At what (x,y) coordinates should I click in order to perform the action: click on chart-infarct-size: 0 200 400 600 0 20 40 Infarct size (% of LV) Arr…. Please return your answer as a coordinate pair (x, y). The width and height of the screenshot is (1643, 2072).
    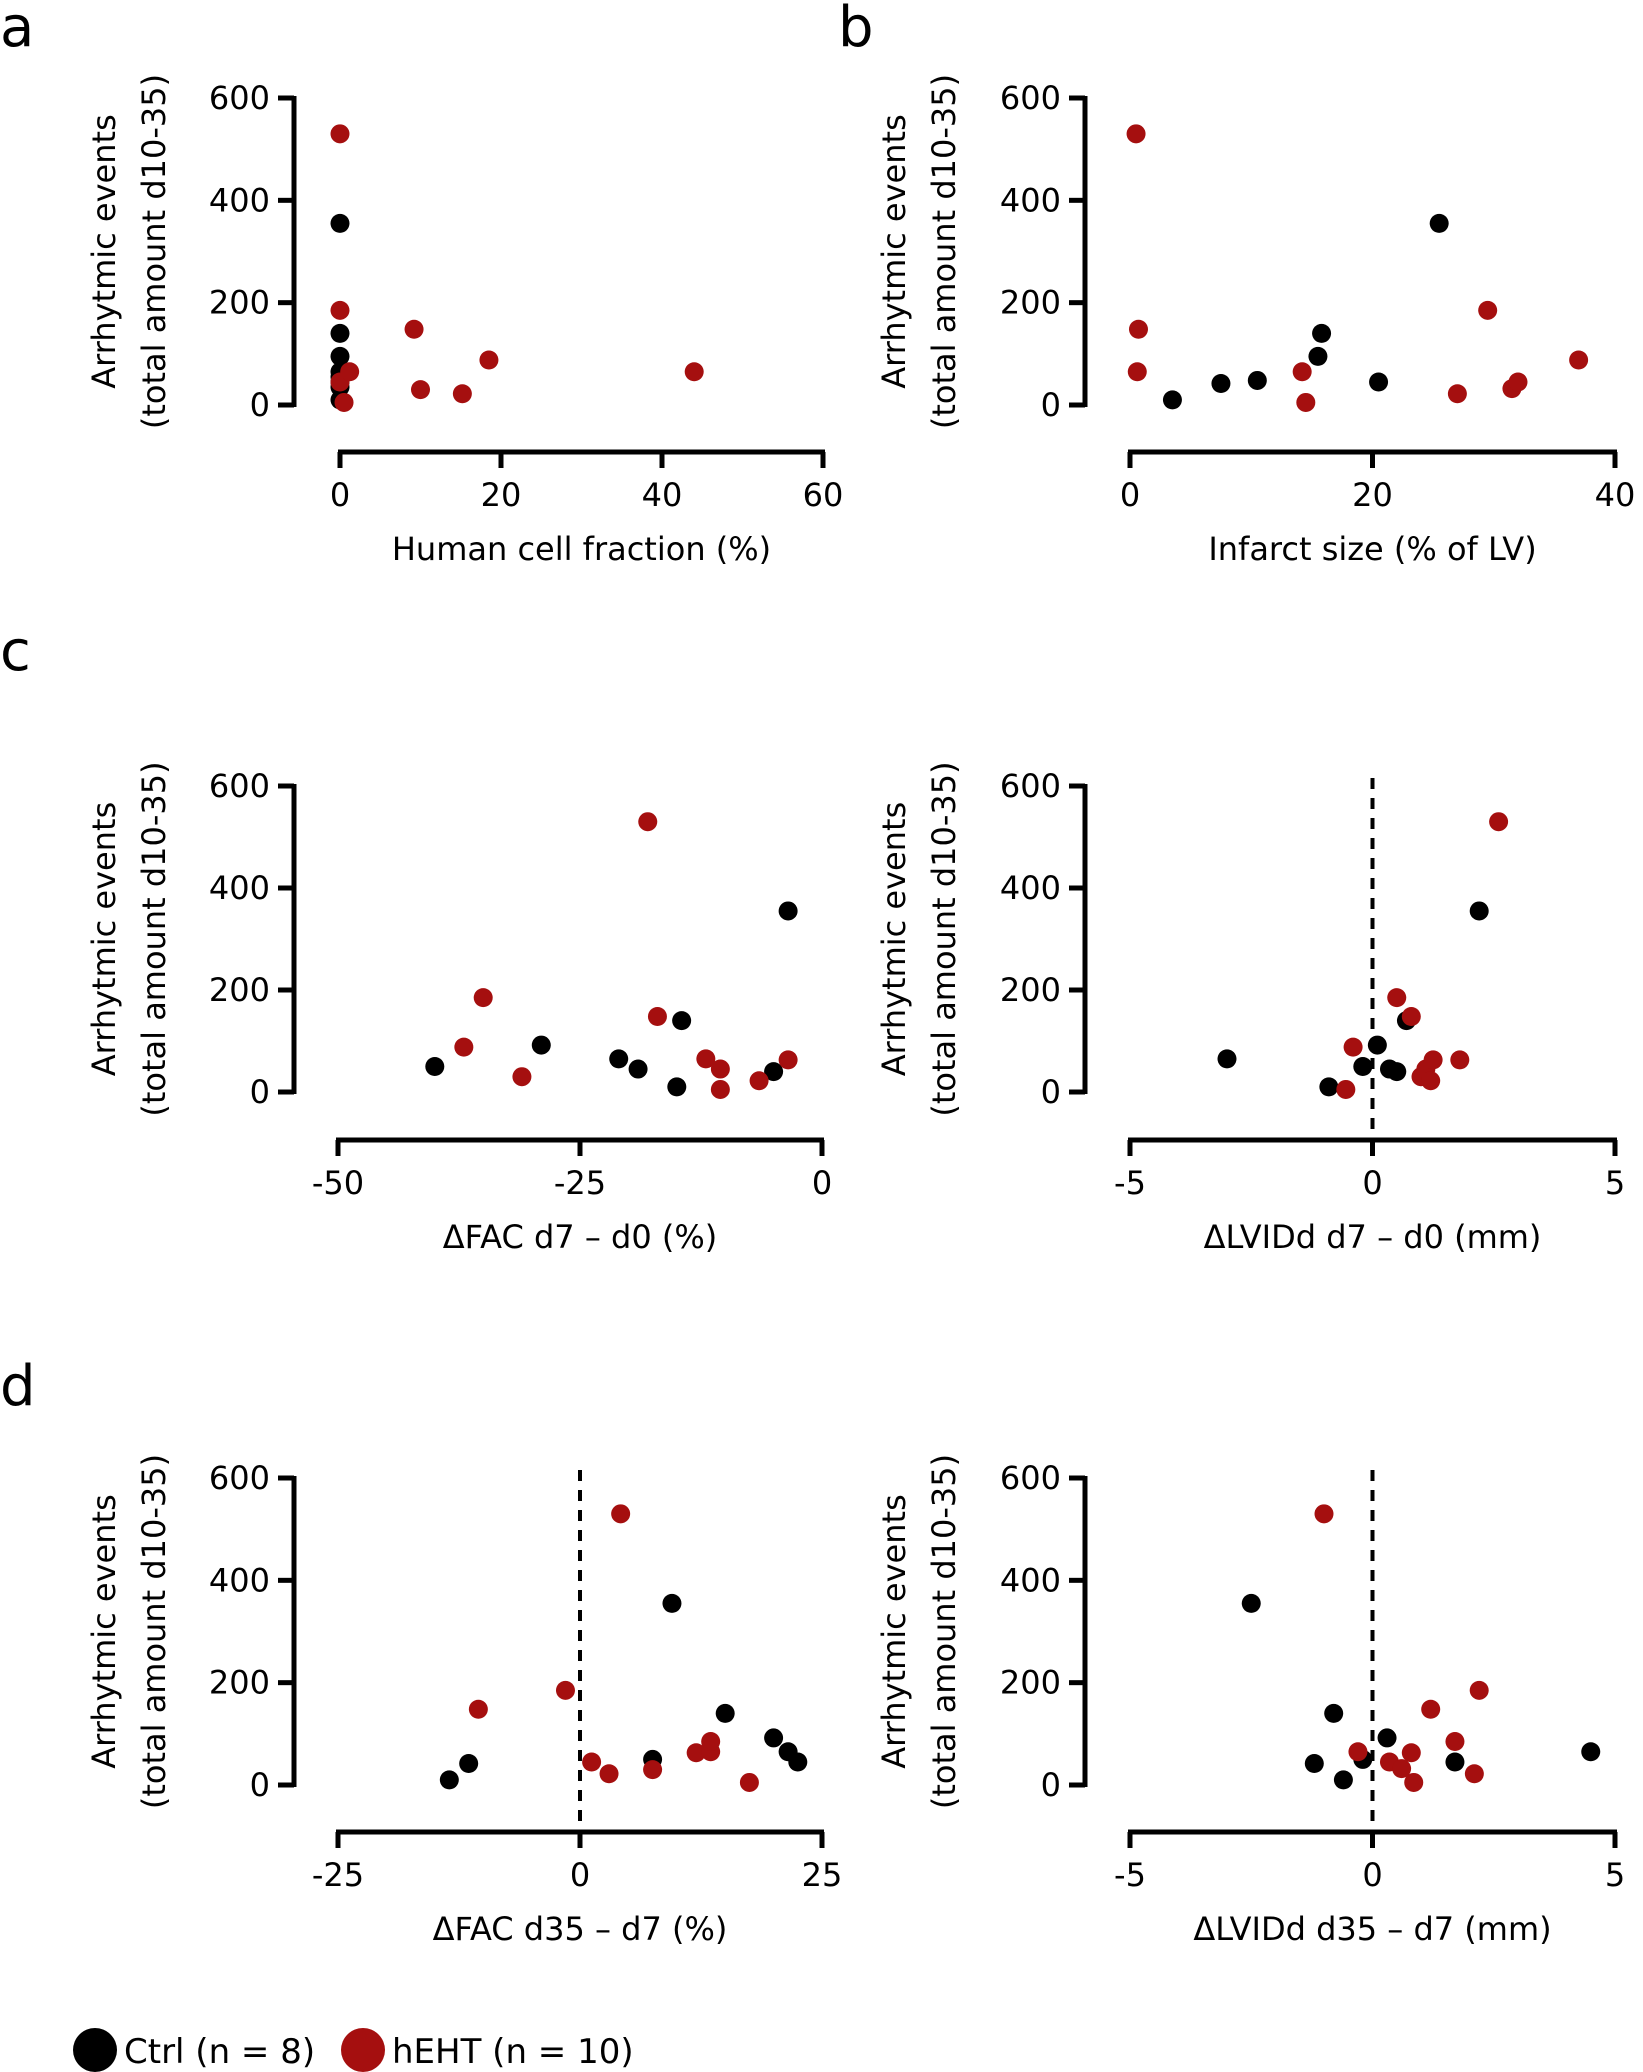
    Looking at the image, I should click on (1255, 321).